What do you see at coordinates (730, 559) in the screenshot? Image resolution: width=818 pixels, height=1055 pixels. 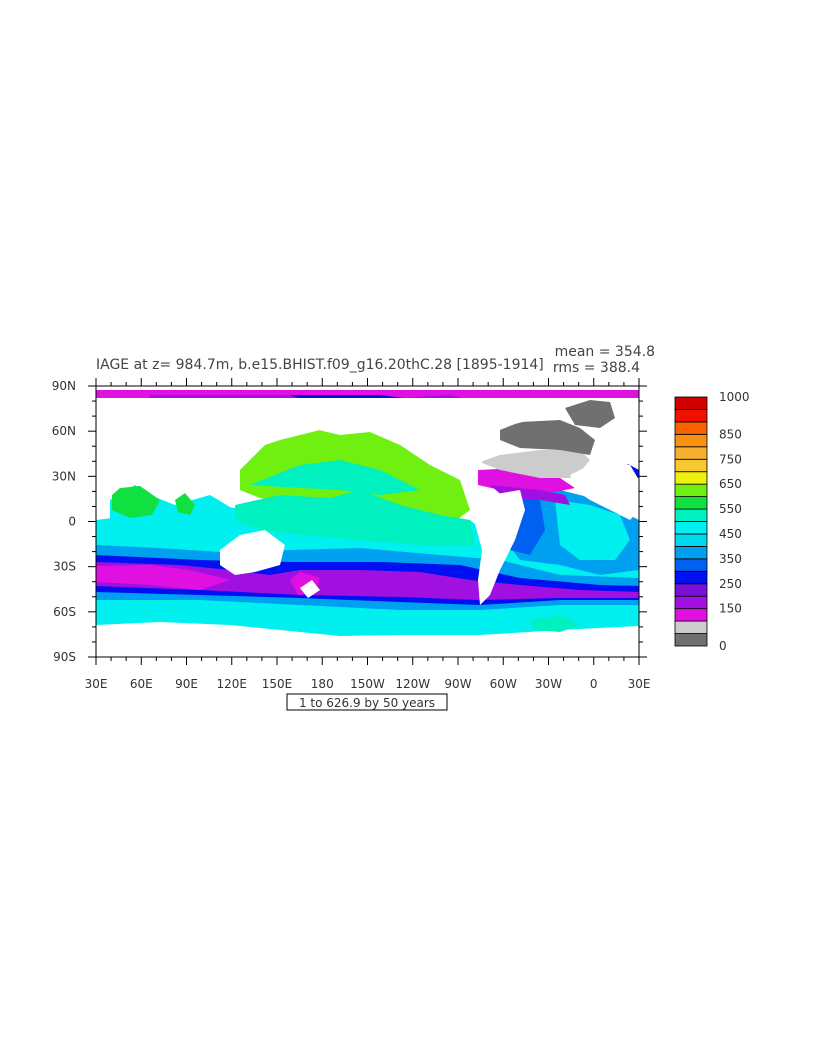 I see `colorbar-label: 350` at bounding box center [730, 559].